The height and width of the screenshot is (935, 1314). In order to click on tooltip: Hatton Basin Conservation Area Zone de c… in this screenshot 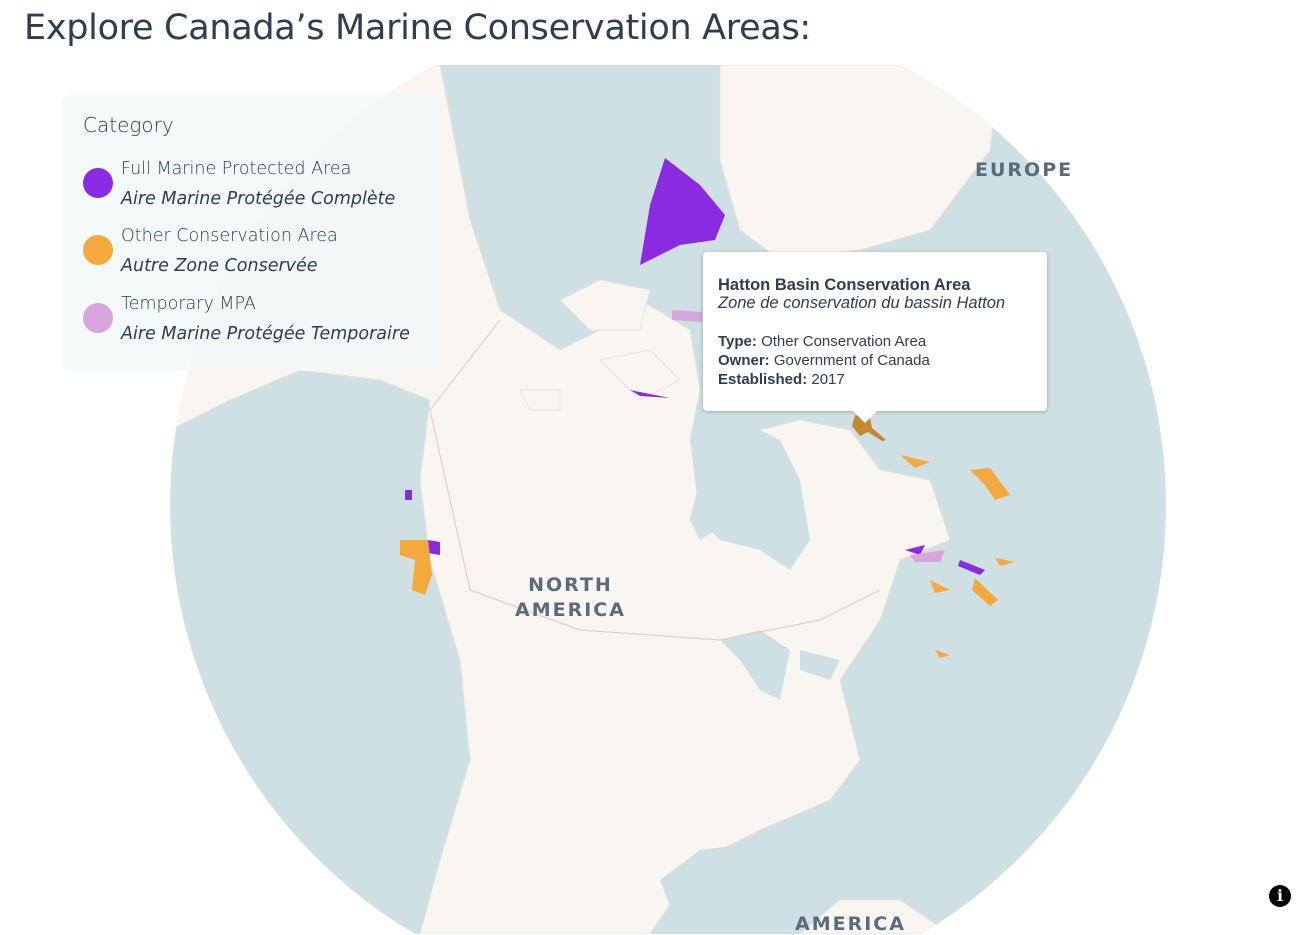, I will do `click(875, 337)`.